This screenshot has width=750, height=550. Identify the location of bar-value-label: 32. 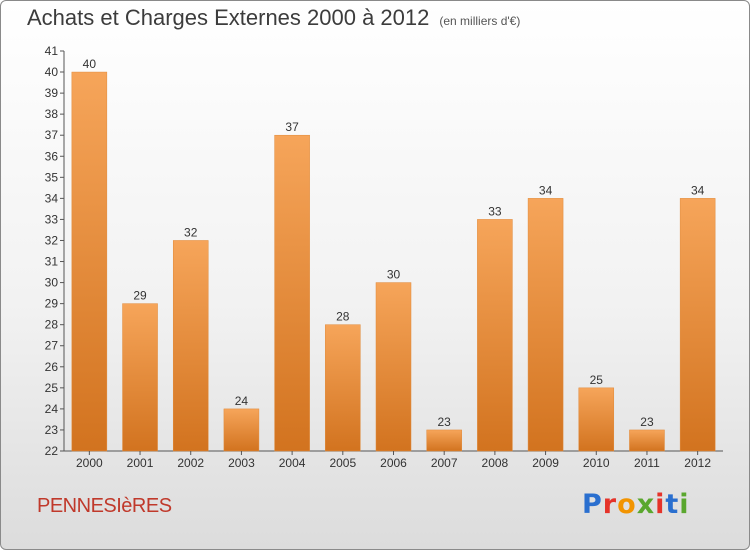
(191, 232).